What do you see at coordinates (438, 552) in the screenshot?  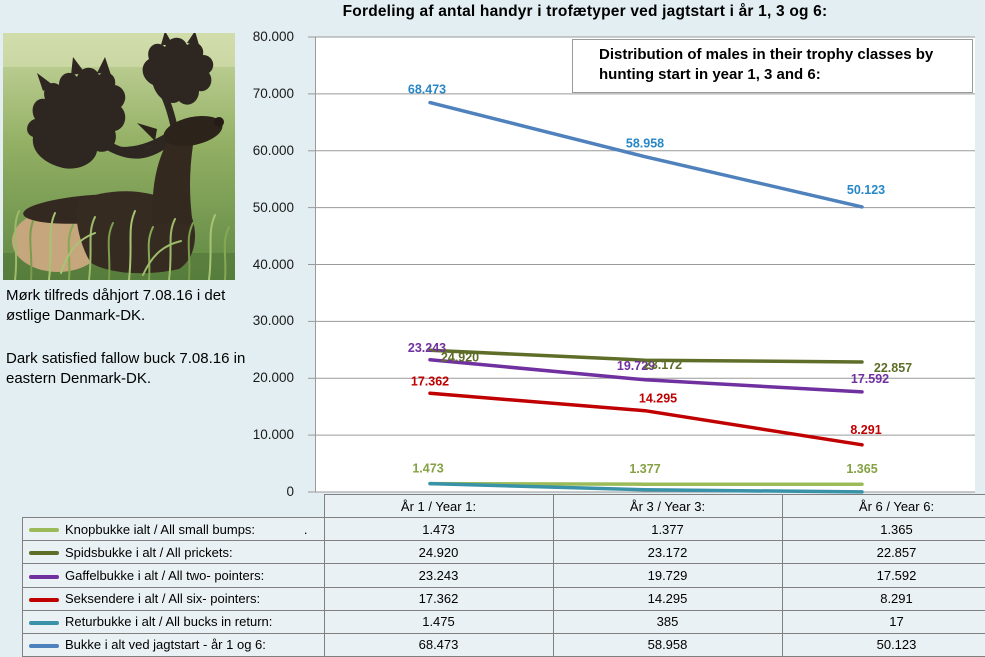 I see `value-cell: 24.920` at bounding box center [438, 552].